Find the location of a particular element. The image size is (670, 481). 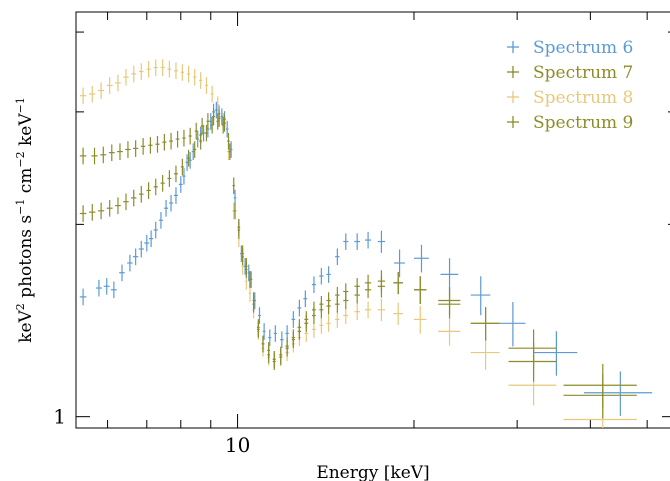

y-tick-label-1: 1 is located at coordinates (59, 417).